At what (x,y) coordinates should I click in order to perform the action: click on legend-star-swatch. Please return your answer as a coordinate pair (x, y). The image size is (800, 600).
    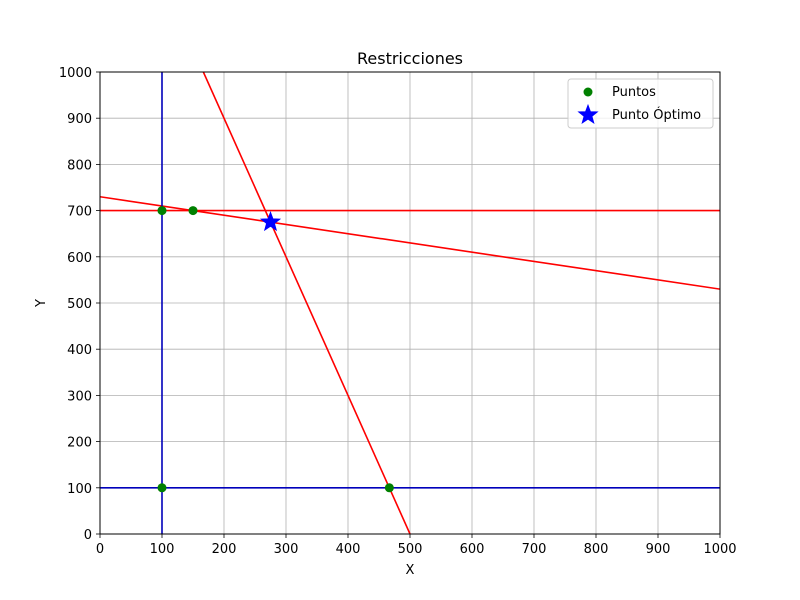
    Looking at the image, I should click on (588, 114).